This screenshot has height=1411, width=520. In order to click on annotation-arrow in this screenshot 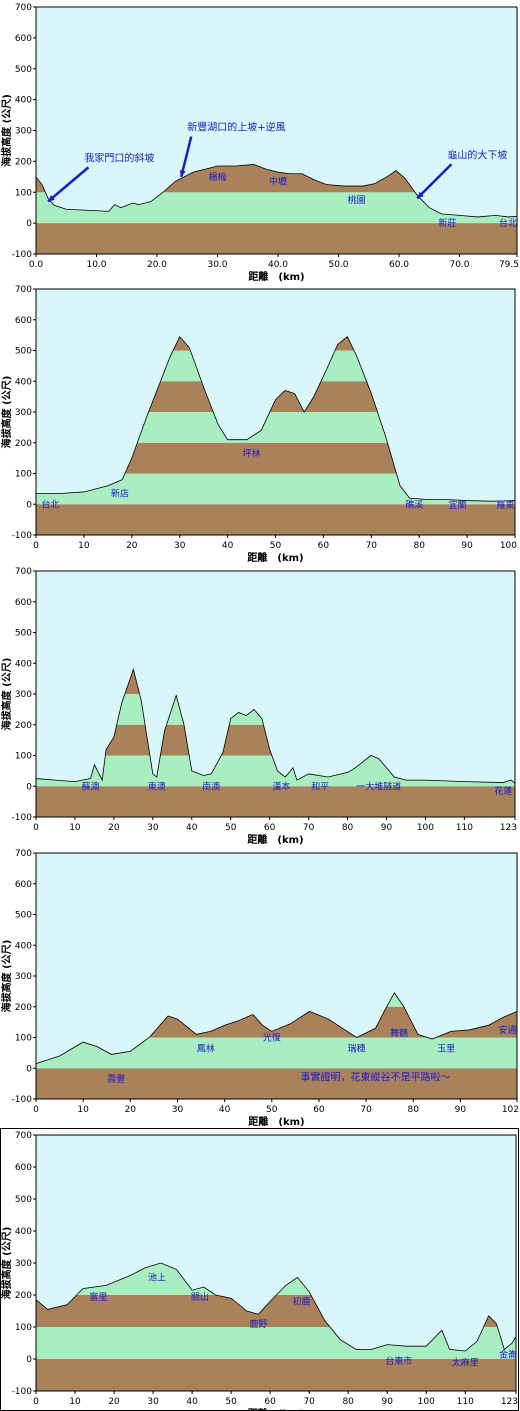, I will do `click(434, 181)`.